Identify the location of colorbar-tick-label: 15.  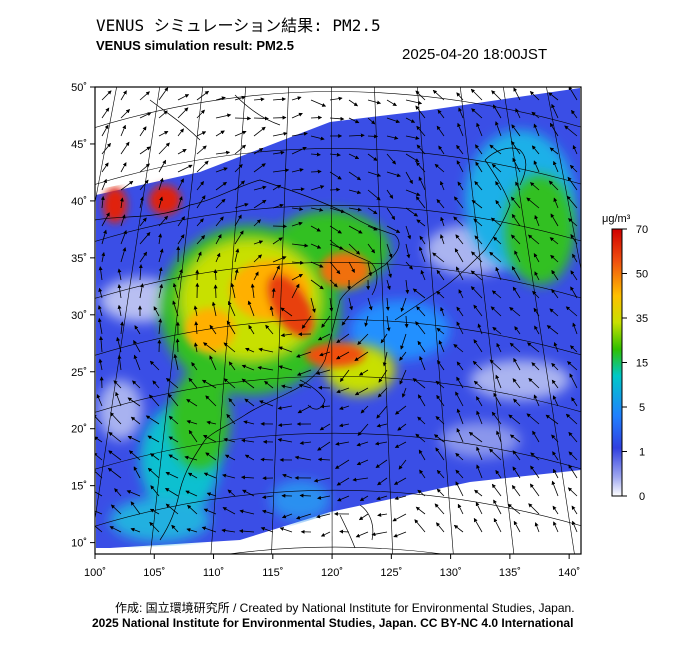
(642, 364).